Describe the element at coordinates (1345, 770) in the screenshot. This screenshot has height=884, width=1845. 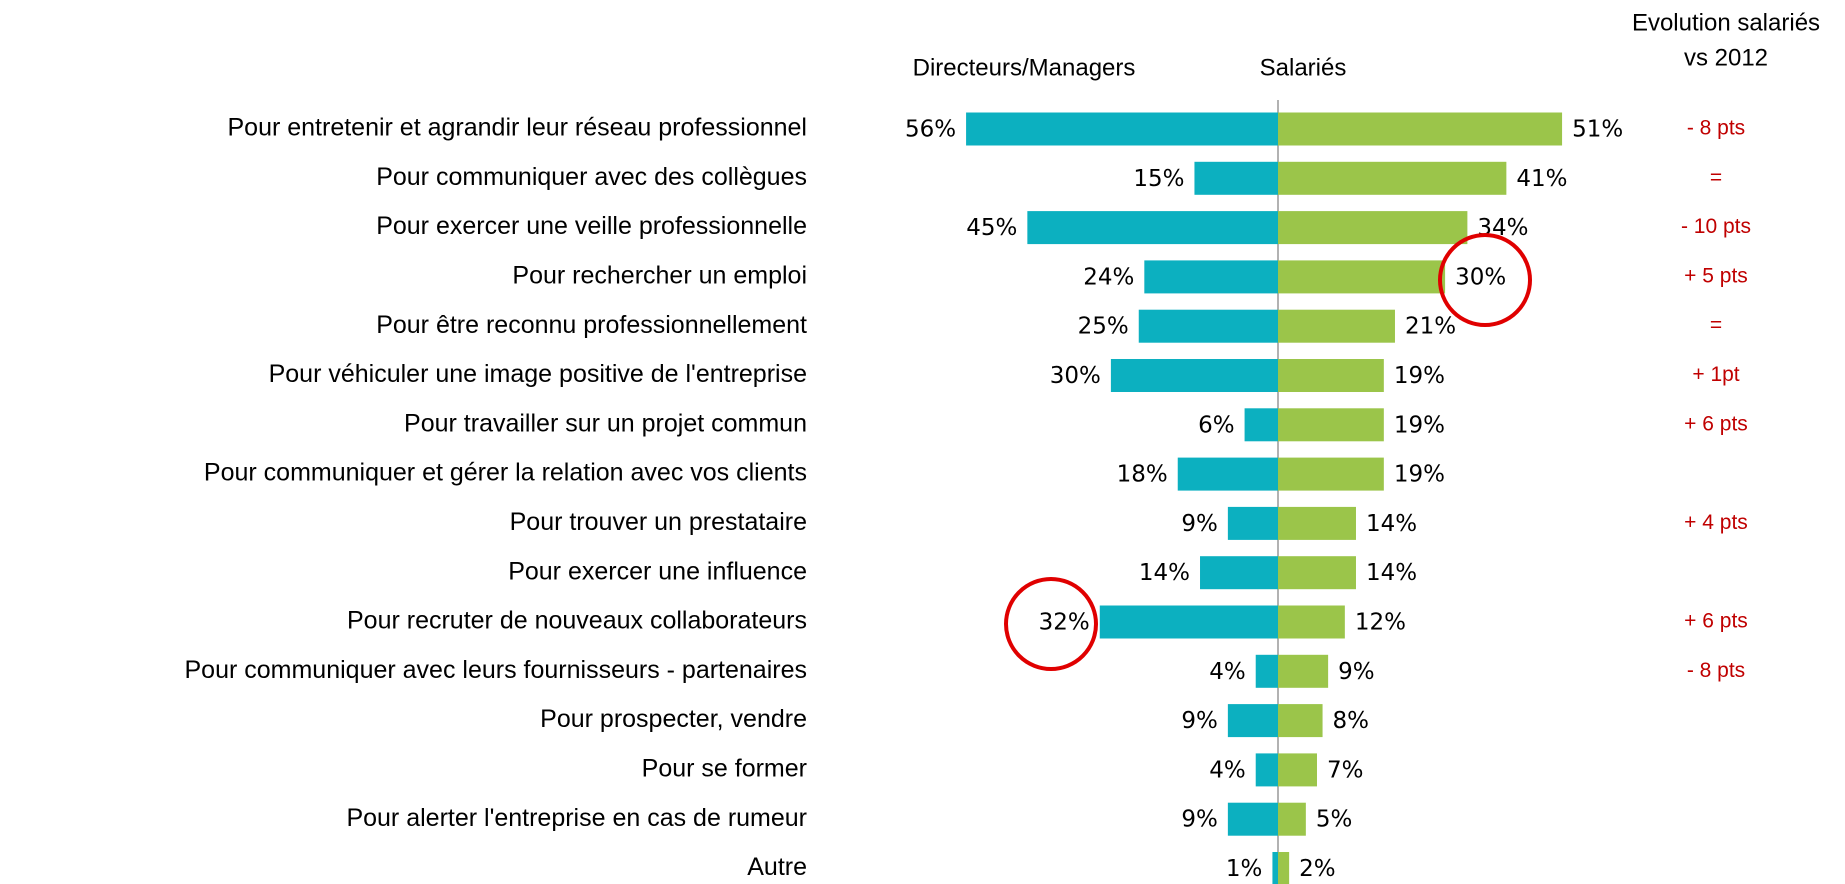
I see `value-label: 7%` at that location.